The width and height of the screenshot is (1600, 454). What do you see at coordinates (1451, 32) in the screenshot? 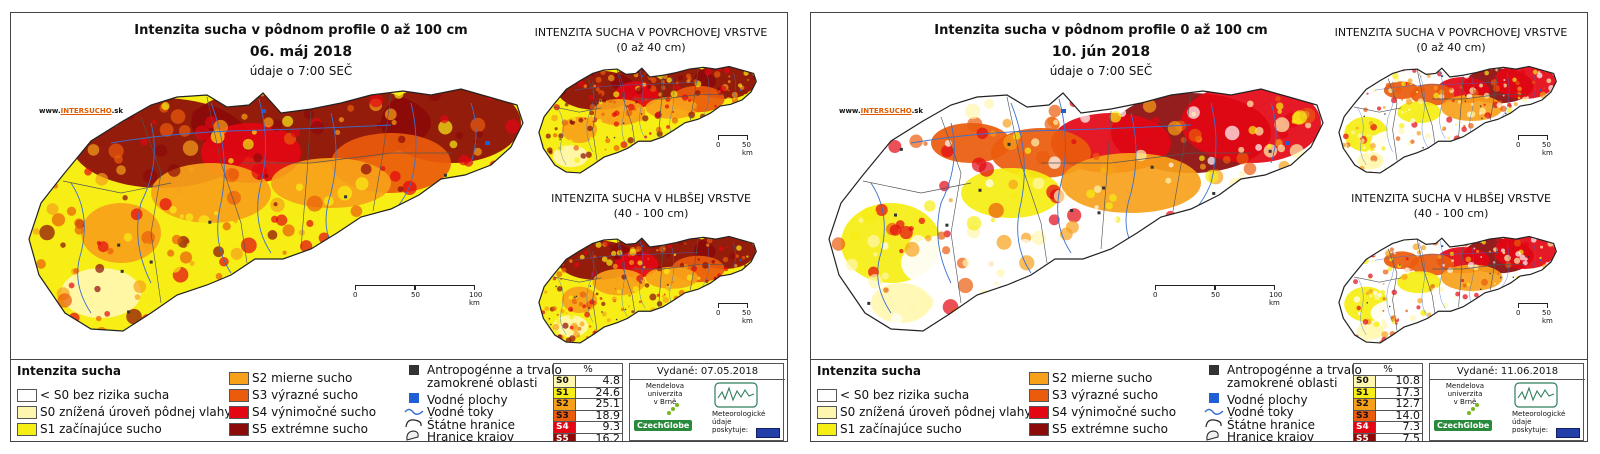
I see `surface-layer-heading: INTENZITA SUCHA V POVRCHOVEJ VRSTVE` at bounding box center [1451, 32].